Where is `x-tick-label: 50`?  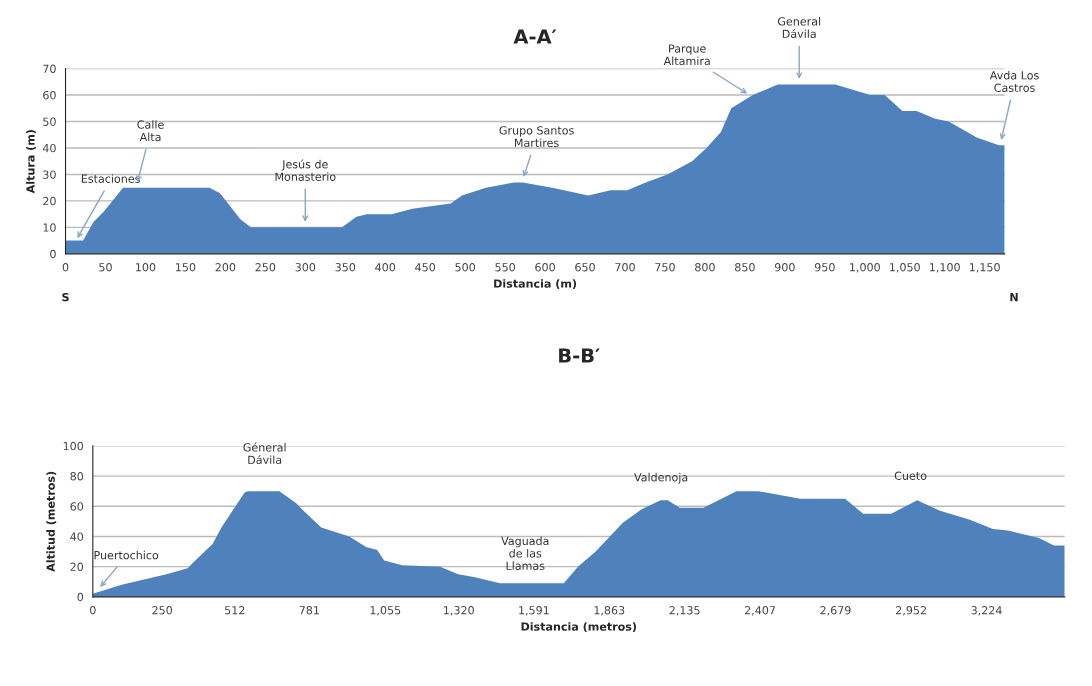 x-tick-label: 50 is located at coordinates (105, 267).